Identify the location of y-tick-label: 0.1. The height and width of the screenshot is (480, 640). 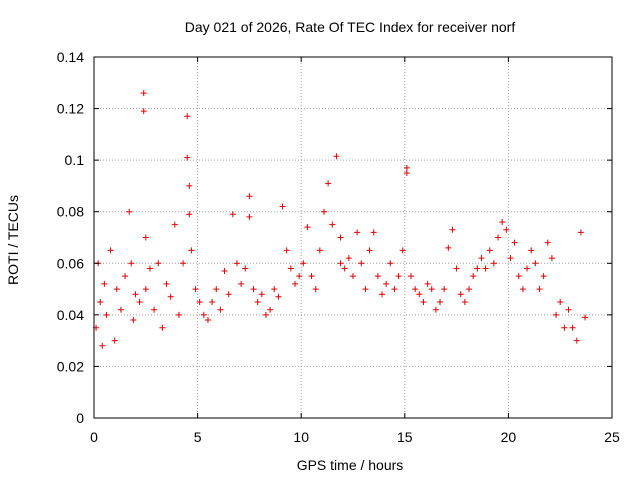
(75, 160).